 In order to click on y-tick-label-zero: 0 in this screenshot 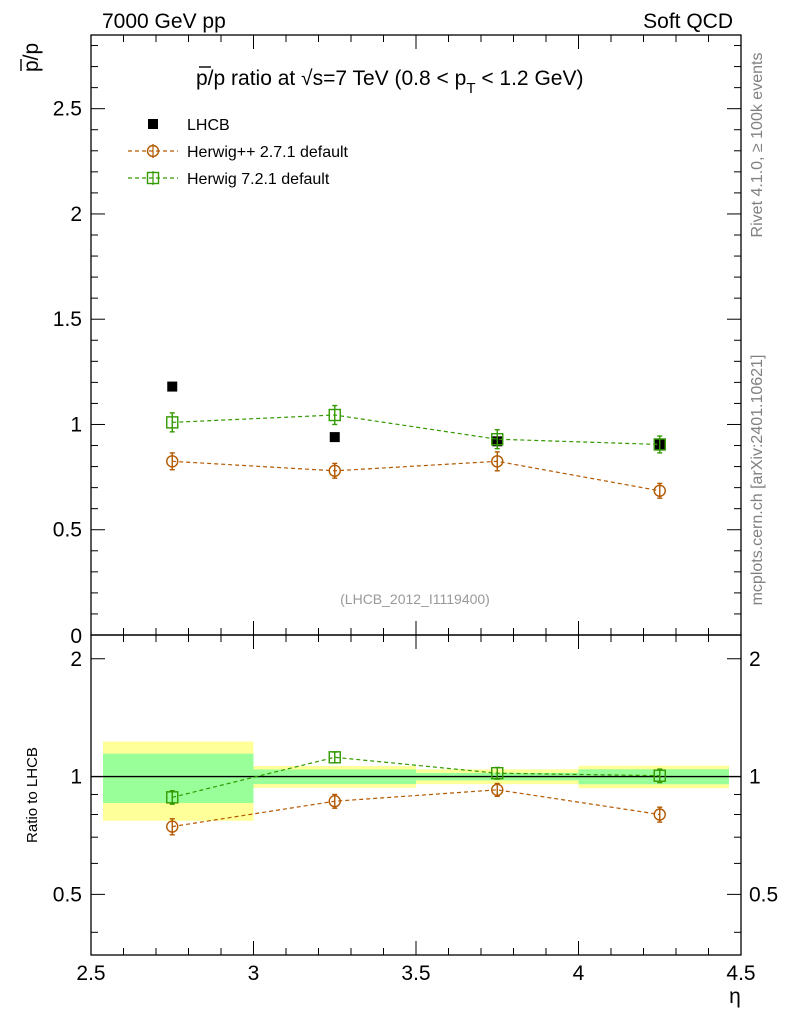, I will do `click(76, 636)`.